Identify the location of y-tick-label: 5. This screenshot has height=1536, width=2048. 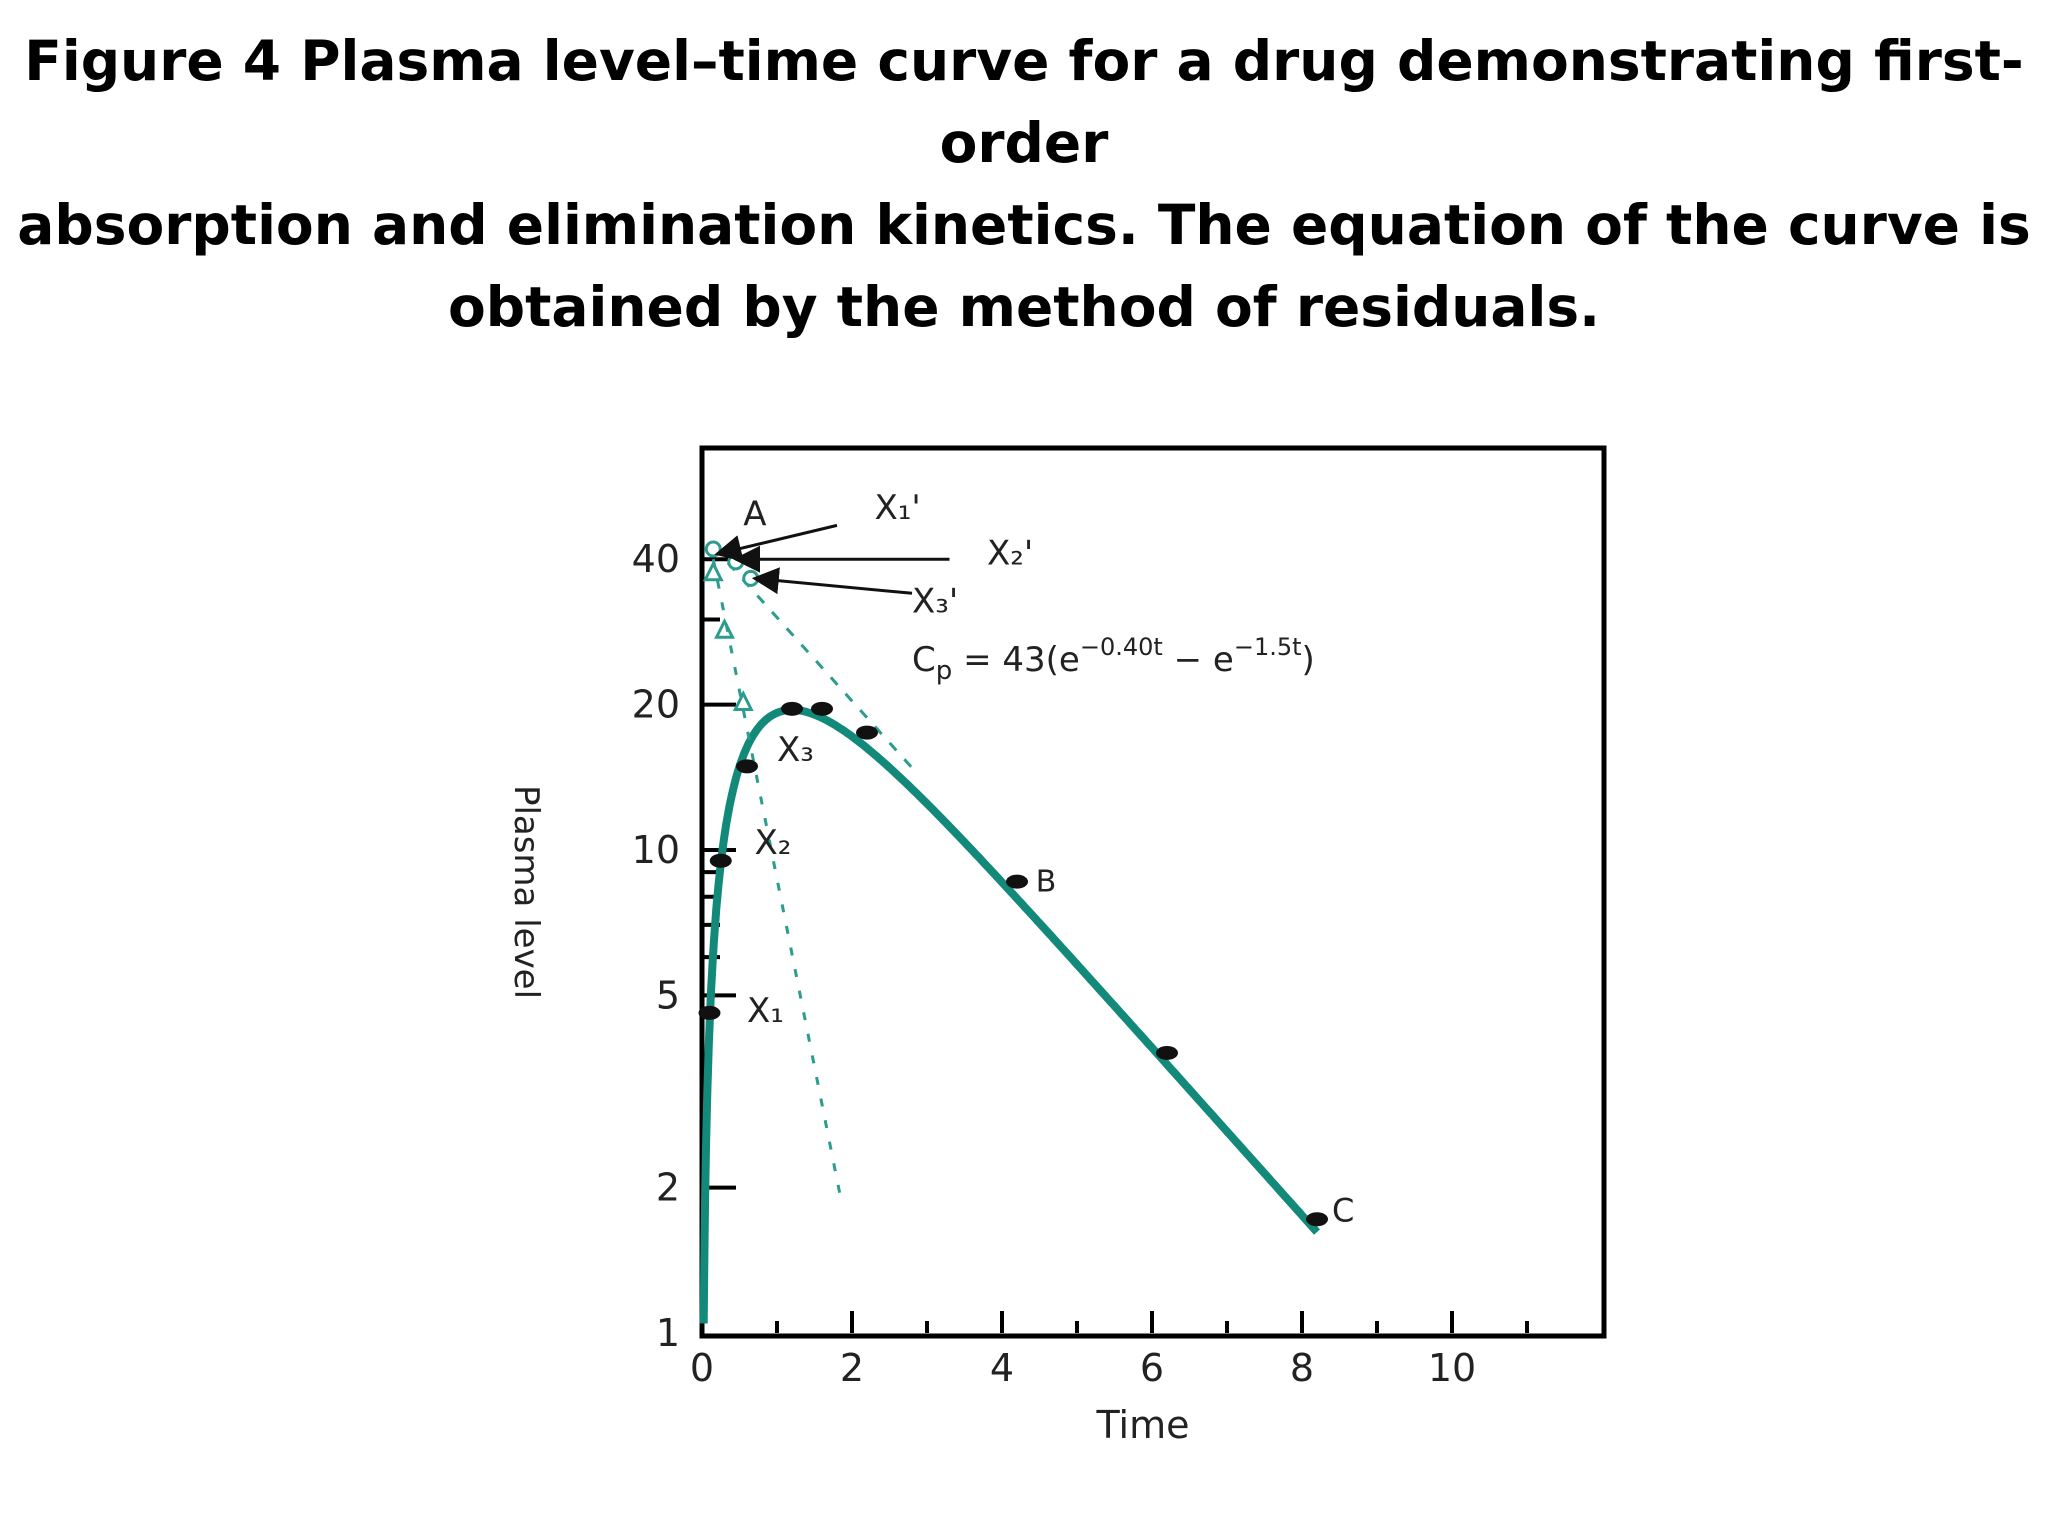
(668, 995).